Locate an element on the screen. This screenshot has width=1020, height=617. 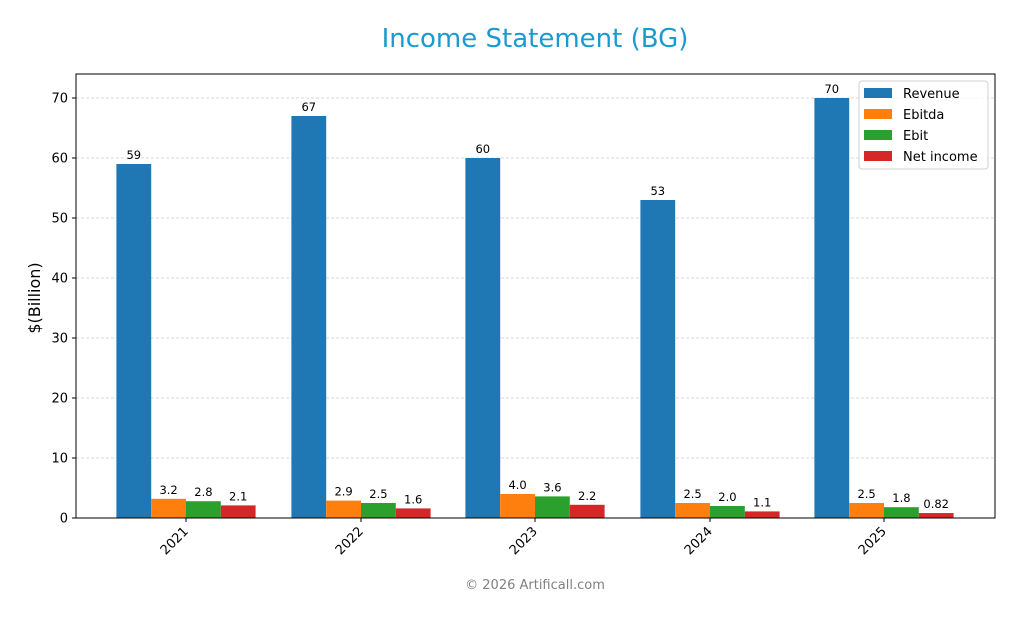
bar-net-income-2024 is located at coordinates (762, 514).